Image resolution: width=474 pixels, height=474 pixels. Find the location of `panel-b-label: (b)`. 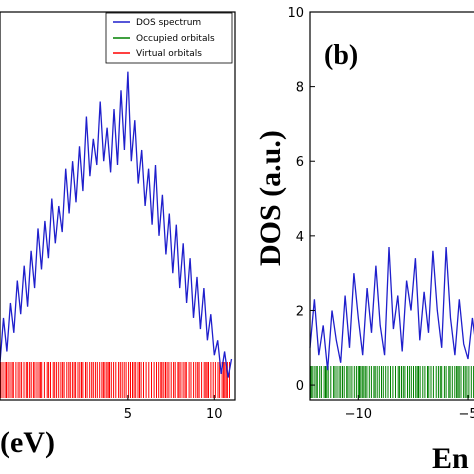

panel-b-label: (b) is located at coordinates (341, 55).